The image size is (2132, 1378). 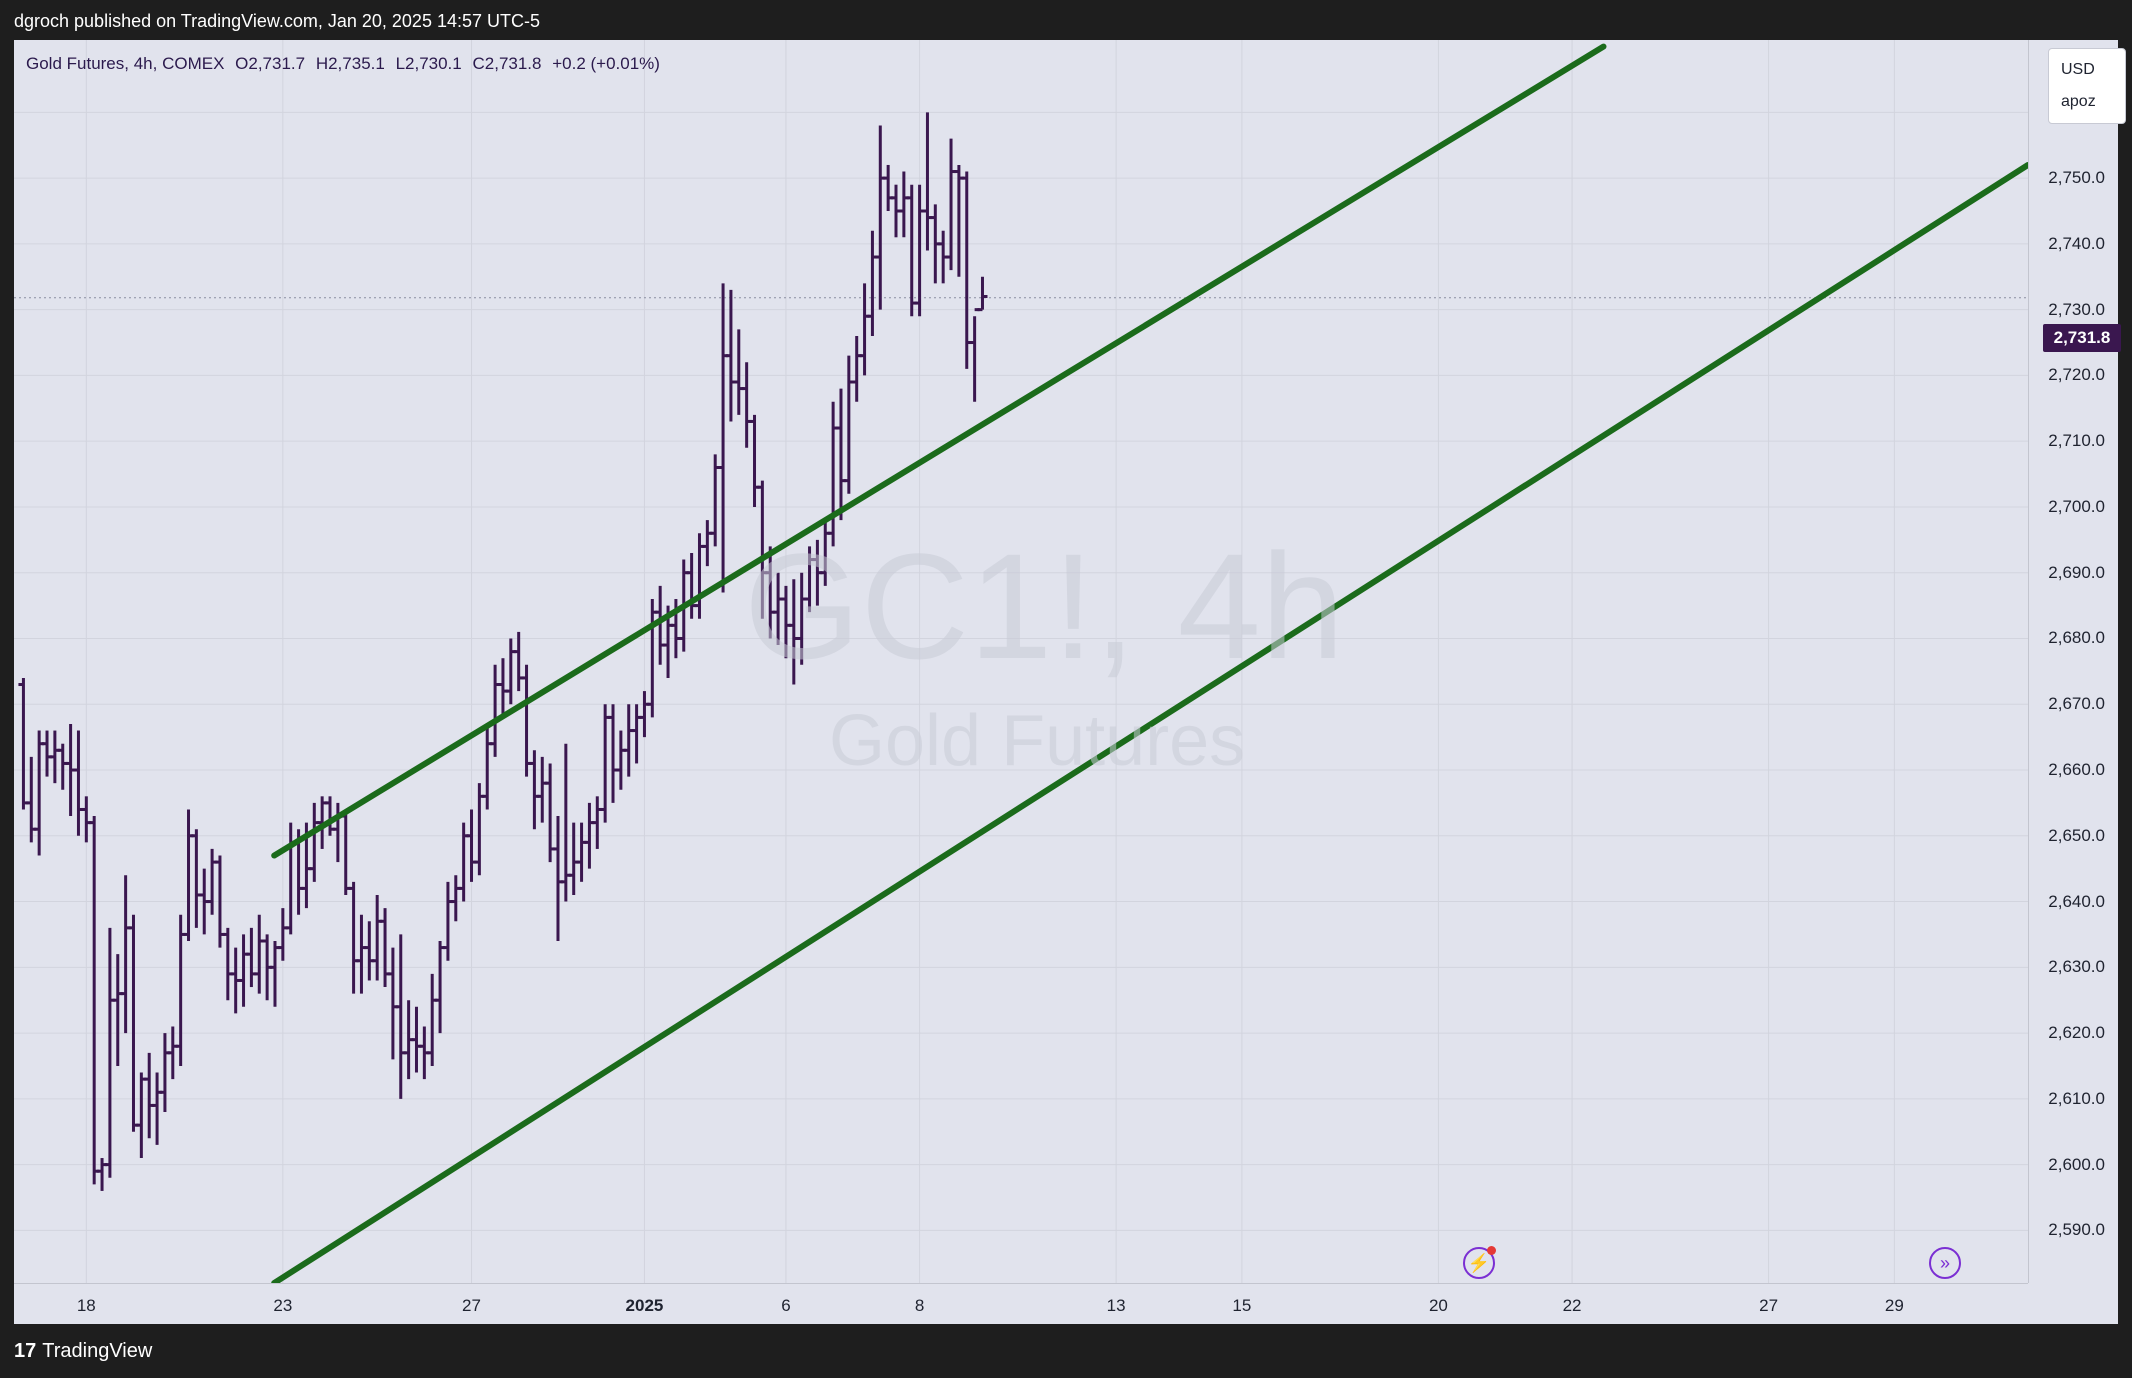 What do you see at coordinates (1479, 1262) in the screenshot?
I see `lightning-icon: ⚡` at bounding box center [1479, 1262].